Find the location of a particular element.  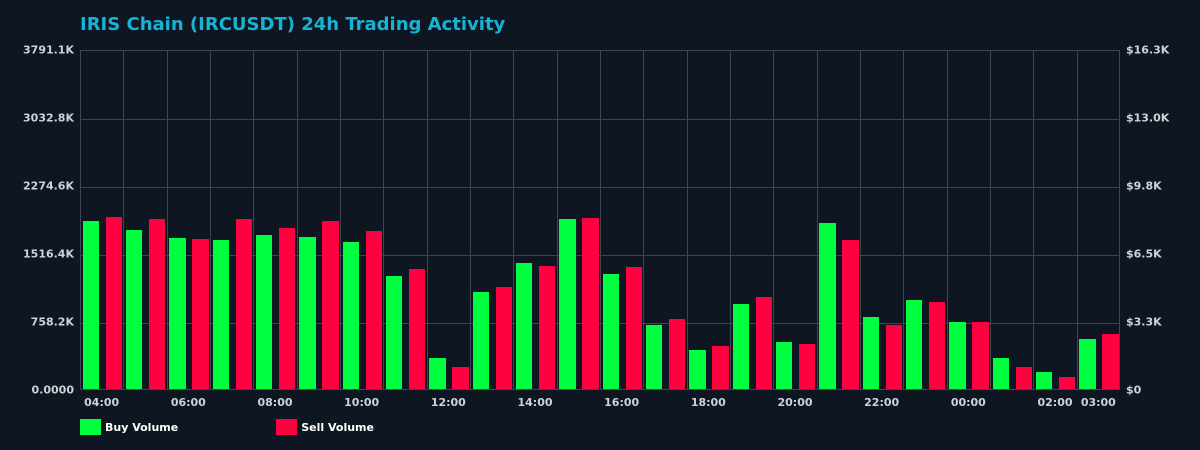

legend-item-sell: Sell Volume is located at coordinates (325, 427).